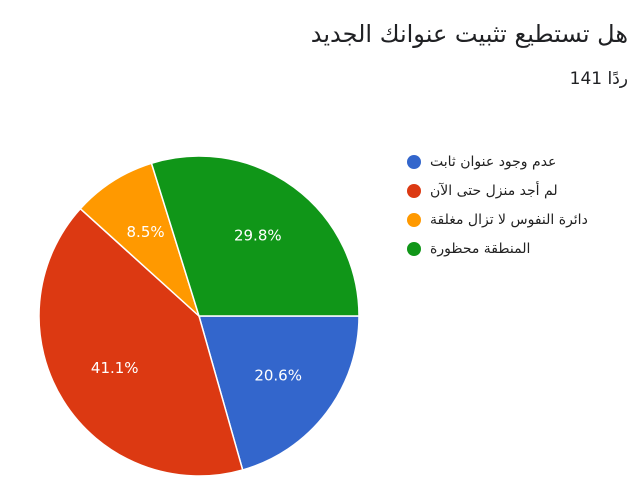 The height and width of the screenshot is (488, 641). What do you see at coordinates (493, 162) in the screenshot?
I see `legend-label: عدم وجود عنوان ثابت` at bounding box center [493, 162].